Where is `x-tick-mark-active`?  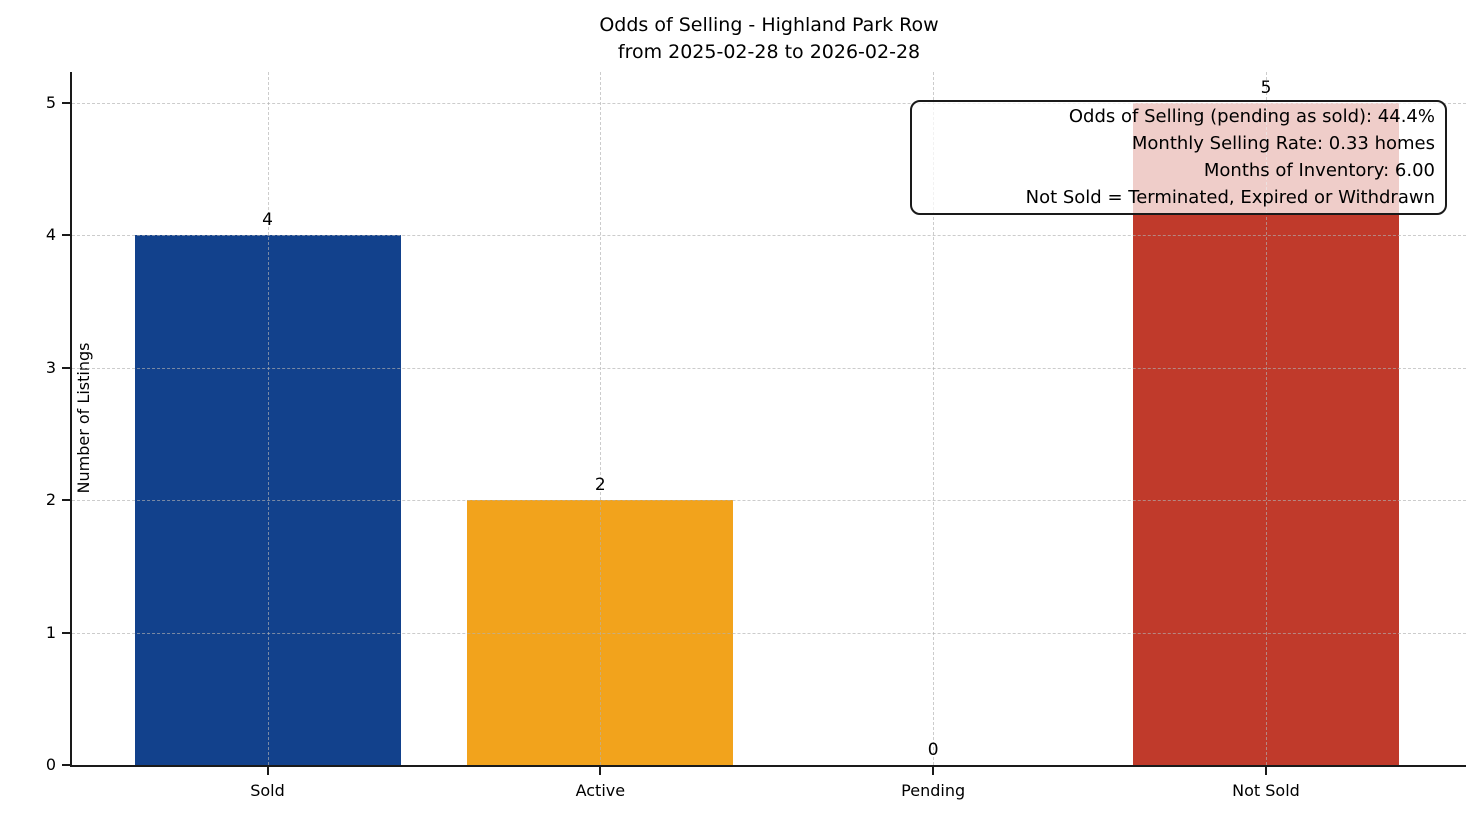
x-tick-mark-active is located at coordinates (600, 771).